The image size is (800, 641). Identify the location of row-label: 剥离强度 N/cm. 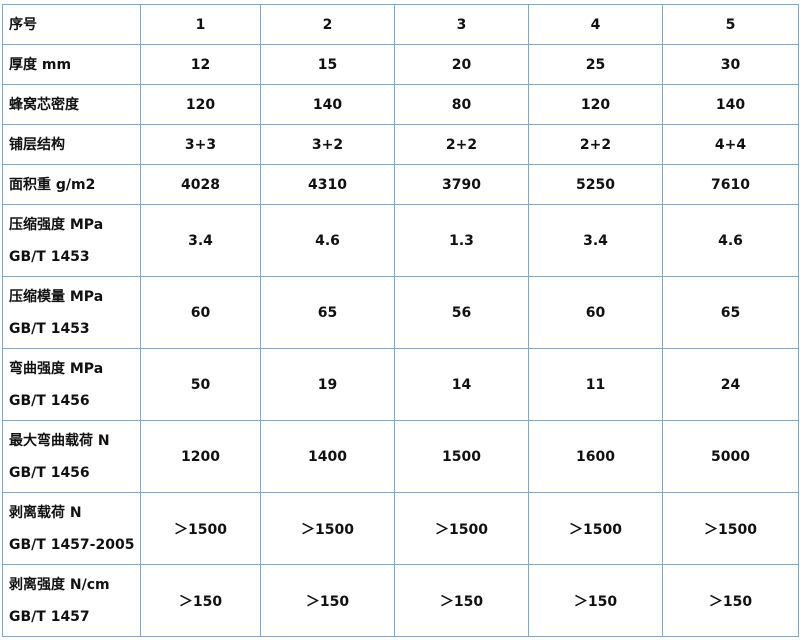
(59, 584).